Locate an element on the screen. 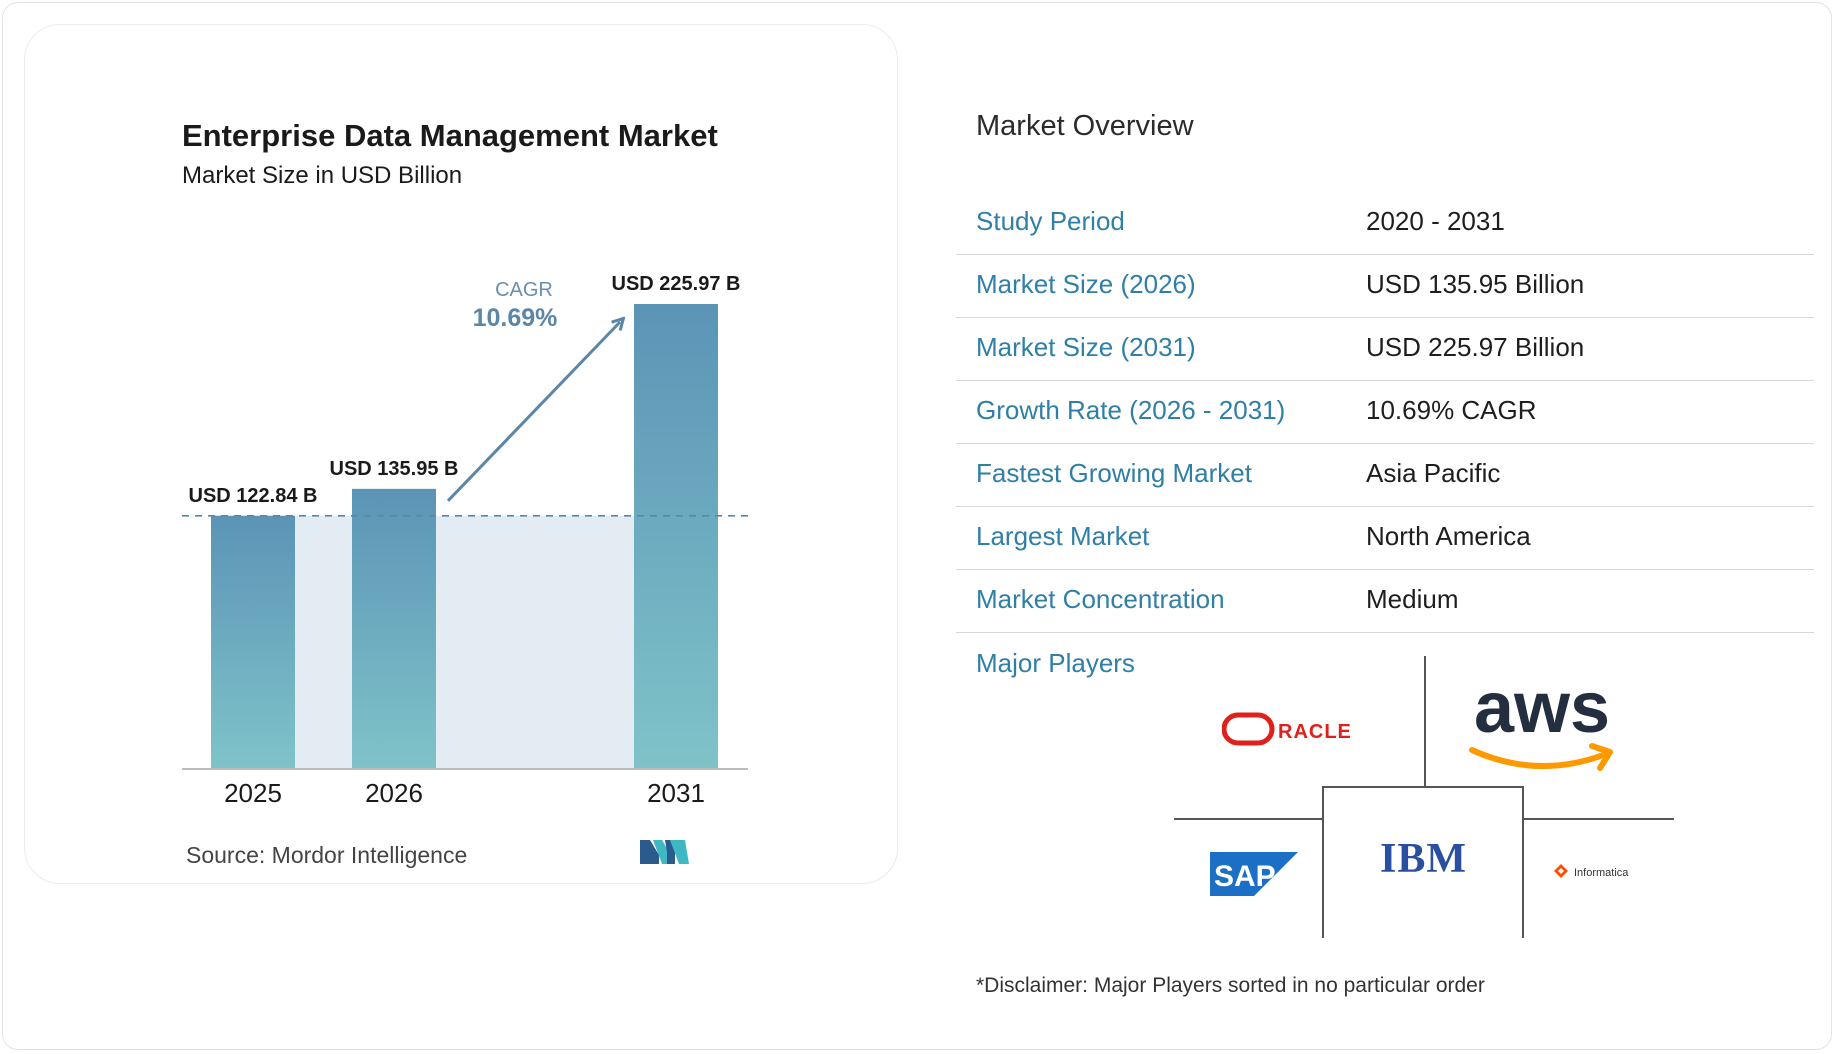  informatica-logo: Informatica is located at coordinates (1607, 873).